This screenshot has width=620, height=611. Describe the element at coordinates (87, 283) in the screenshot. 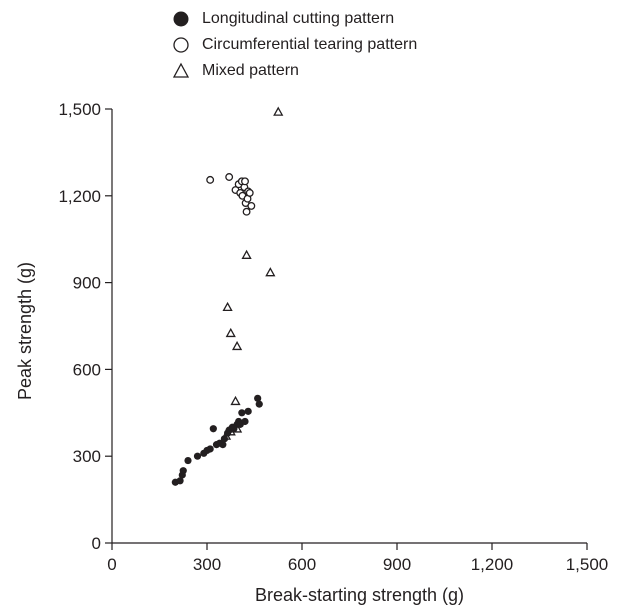

I see `y-tick-label: 900` at that location.